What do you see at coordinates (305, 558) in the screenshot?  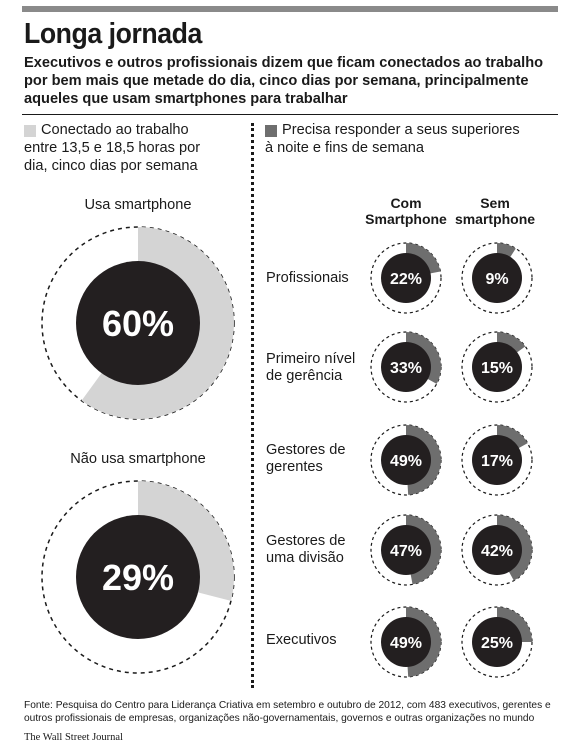 I see `row-label-gestores-divisao-line-2: uma divisão` at bounding box center [305, 558].